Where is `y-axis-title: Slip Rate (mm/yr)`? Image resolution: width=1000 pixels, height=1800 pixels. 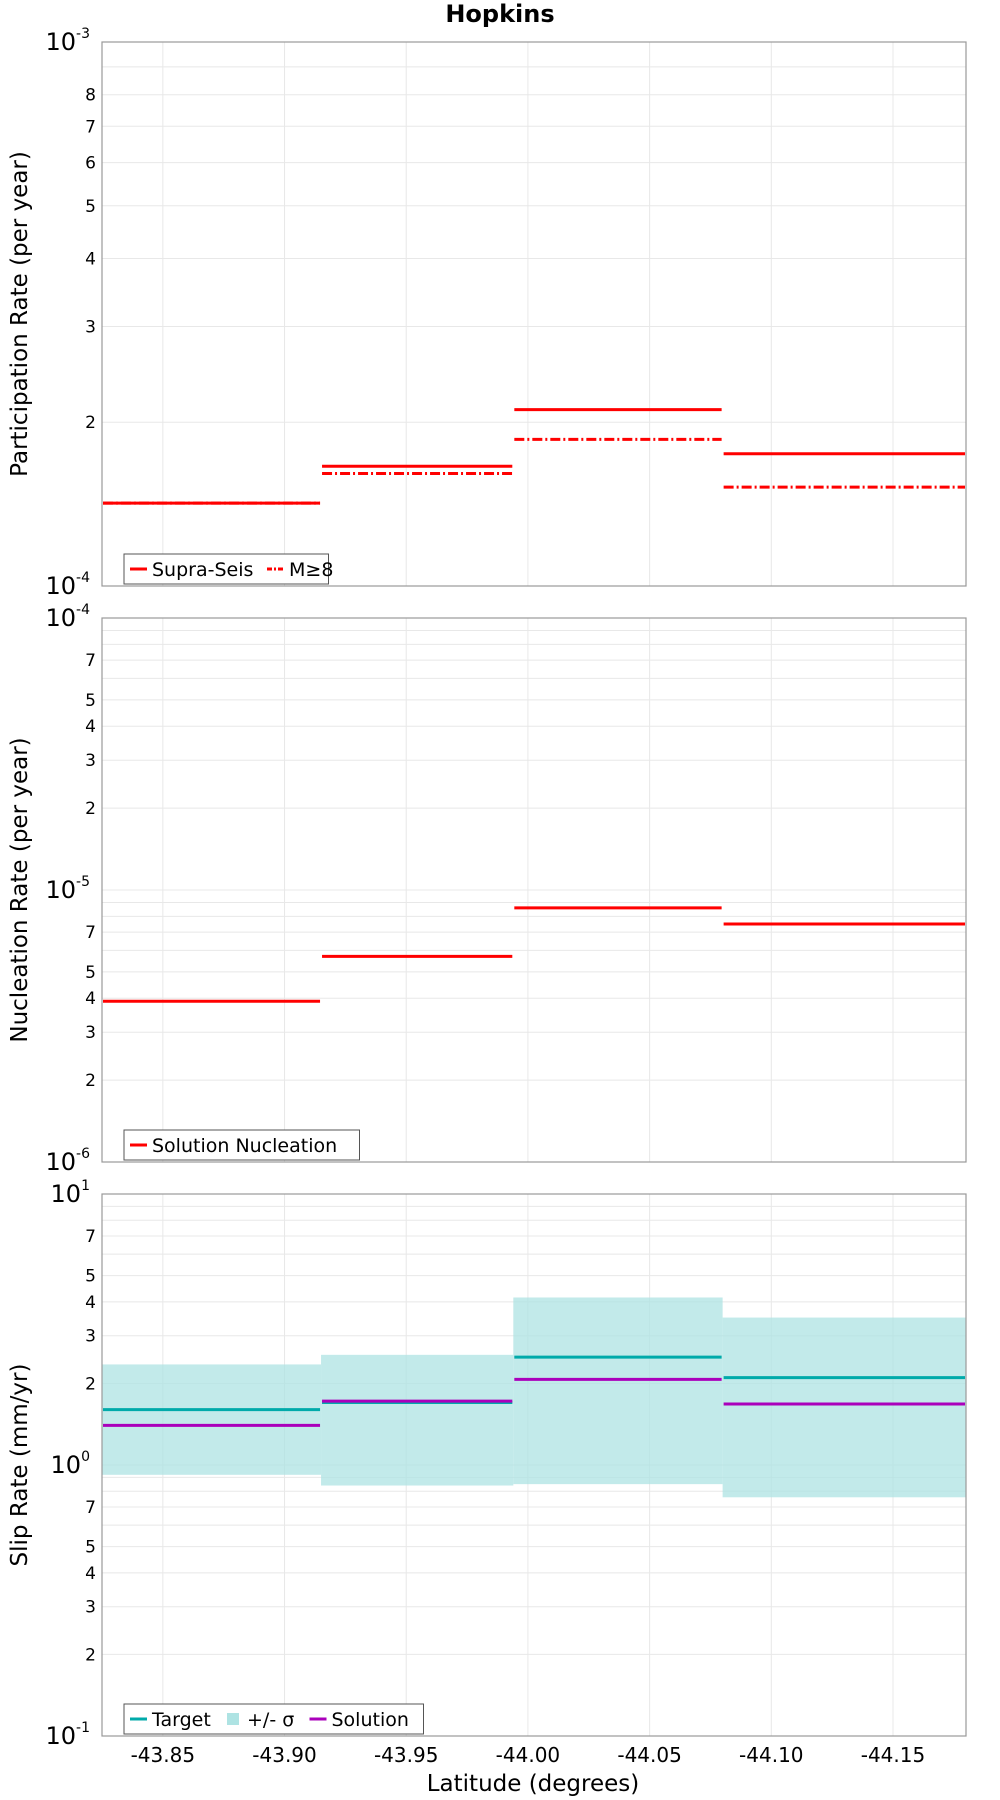 y-axis-title: Slip Rate (mm/yr) is located at coordinates (20, 1465).